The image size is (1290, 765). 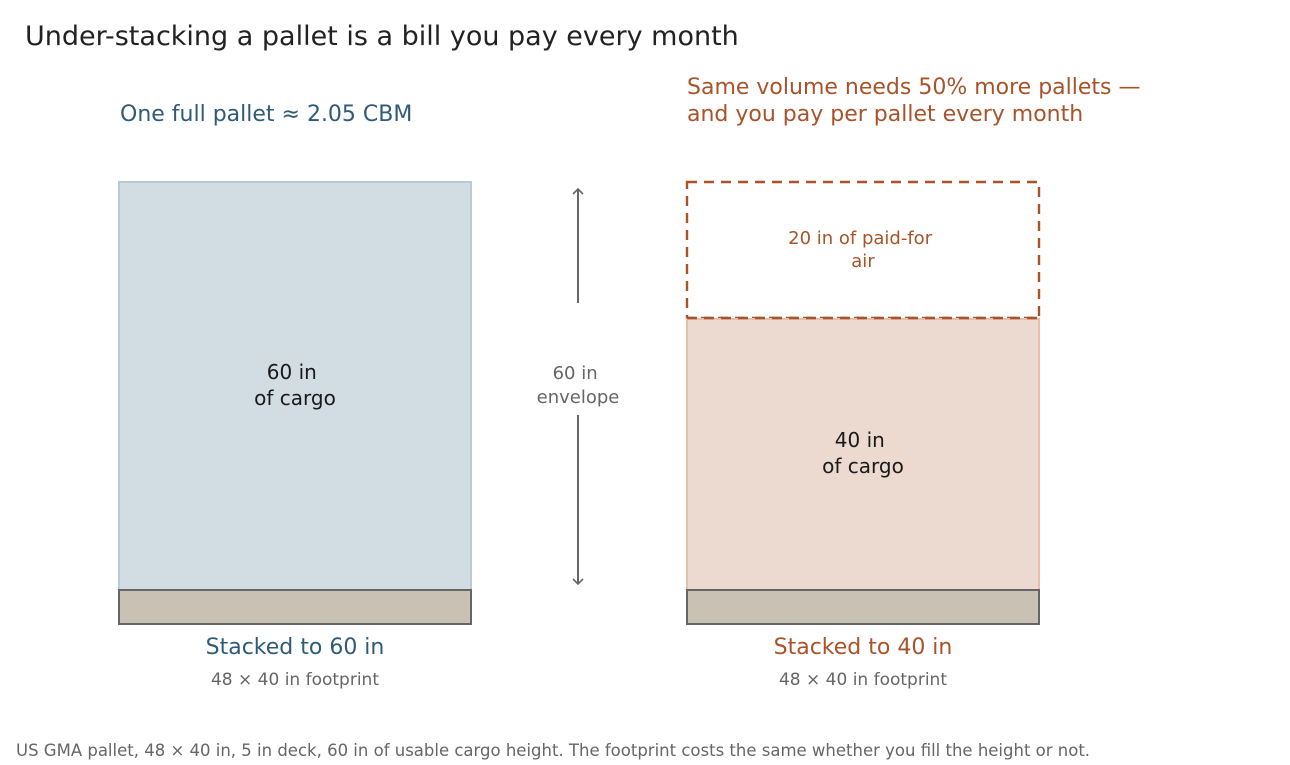 What do you see at coordinates (266, 114) in the screenshot?
I see `left-heading: One full pallet ≈ 2.05 CBM` at bounding box center [266, 114].